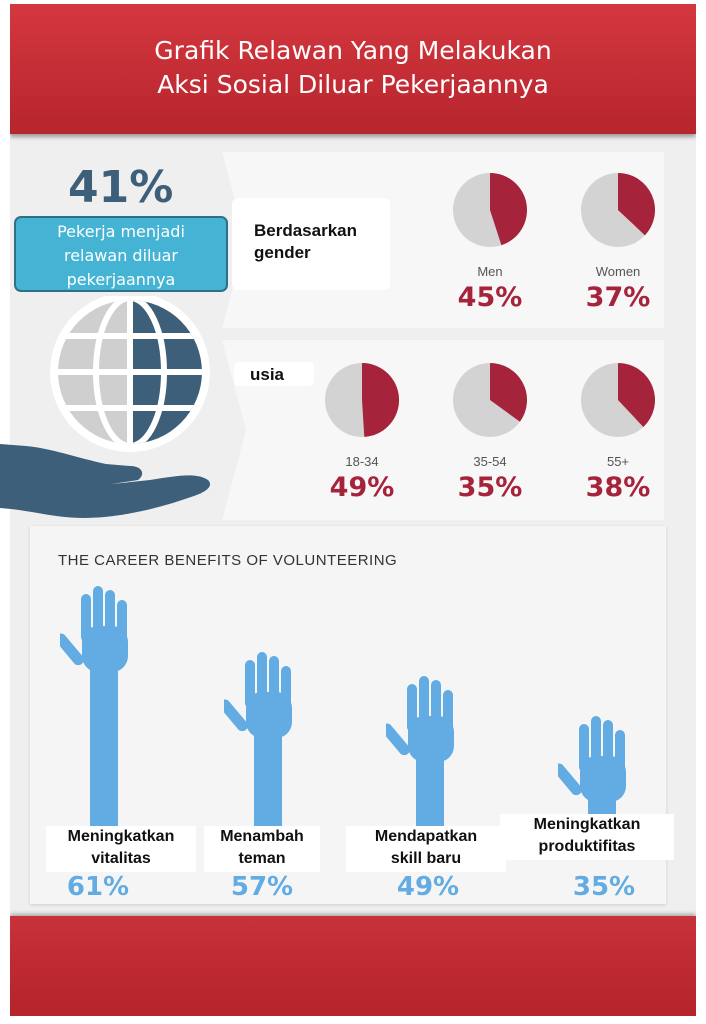  What do you see at coordinates (618, 271) in the screenshot?
I see `pie-women-label: Women` at bounding box center [618, 271].